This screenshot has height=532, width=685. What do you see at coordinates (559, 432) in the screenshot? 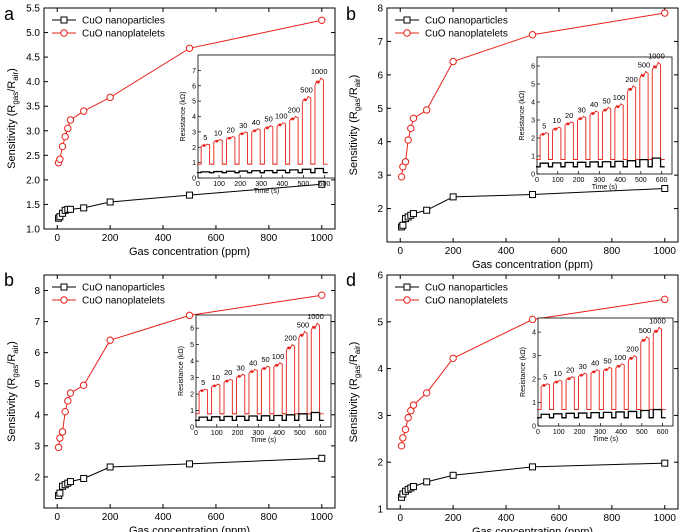
I see `inset-x-tick-label: 100` at bounding box center [559, 432].